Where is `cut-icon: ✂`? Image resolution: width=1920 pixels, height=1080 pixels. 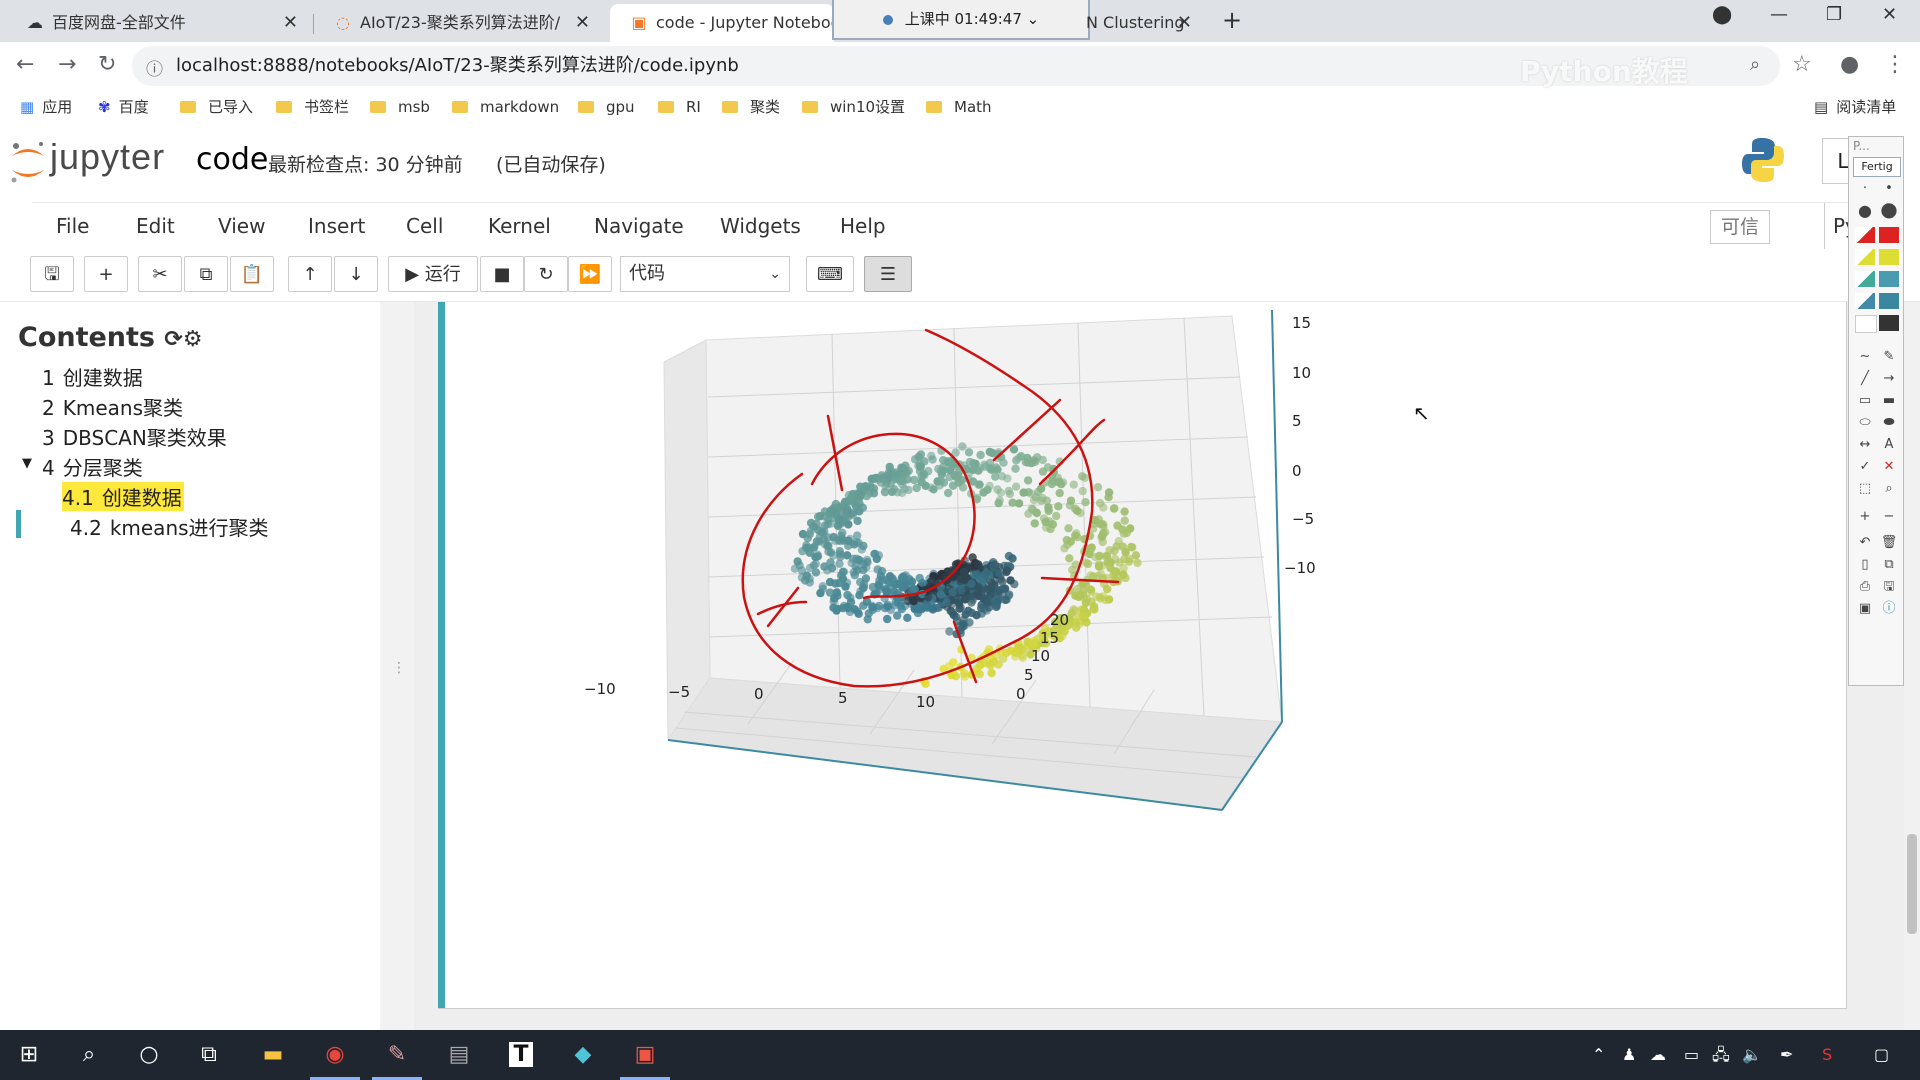 cut-icon: ✂ is located at coordinates (160, 274).